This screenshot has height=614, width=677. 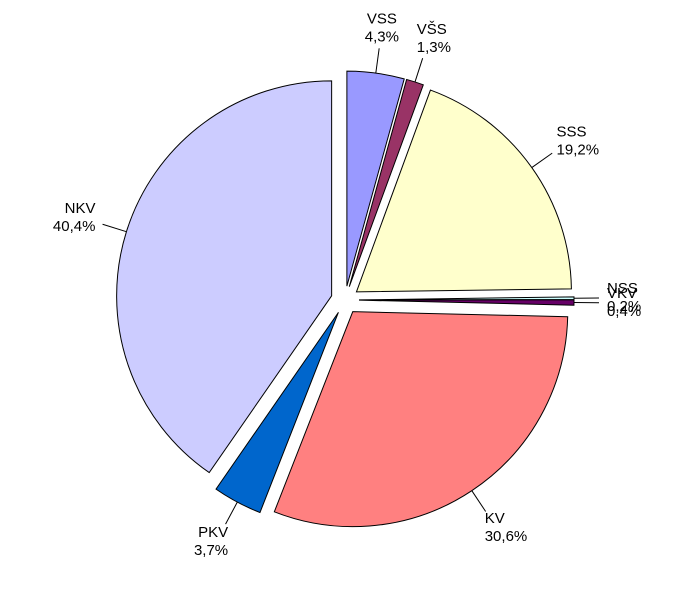 What do you see at coordinates (495, 518) in the screenshot?
I see `slice-name: KV` at bounding box center [495, 518].